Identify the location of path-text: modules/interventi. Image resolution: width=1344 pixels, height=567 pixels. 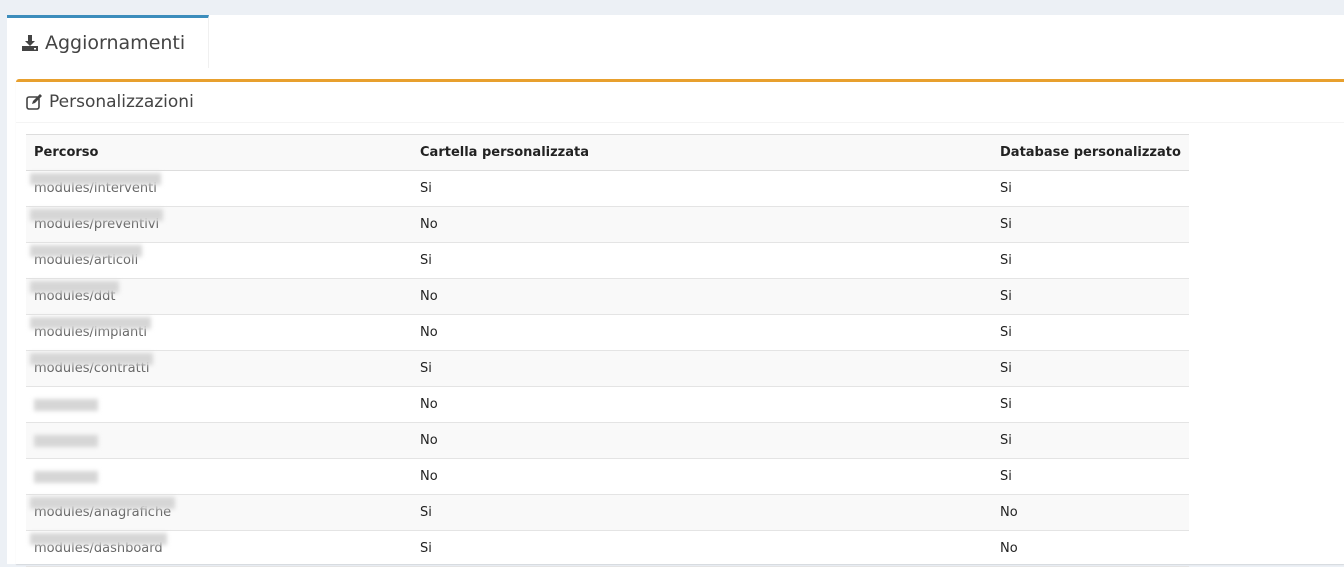
(95, 184).